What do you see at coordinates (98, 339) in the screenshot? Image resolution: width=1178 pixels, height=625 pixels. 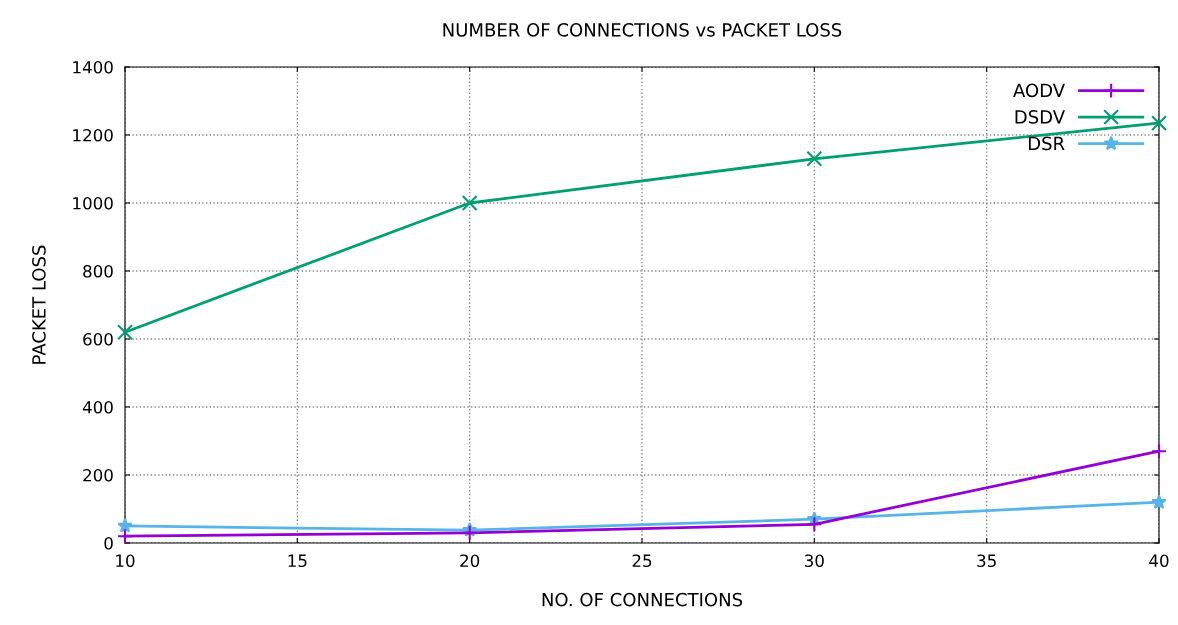 I see `y-tick-label: 600` at bounding box center [98, 339].